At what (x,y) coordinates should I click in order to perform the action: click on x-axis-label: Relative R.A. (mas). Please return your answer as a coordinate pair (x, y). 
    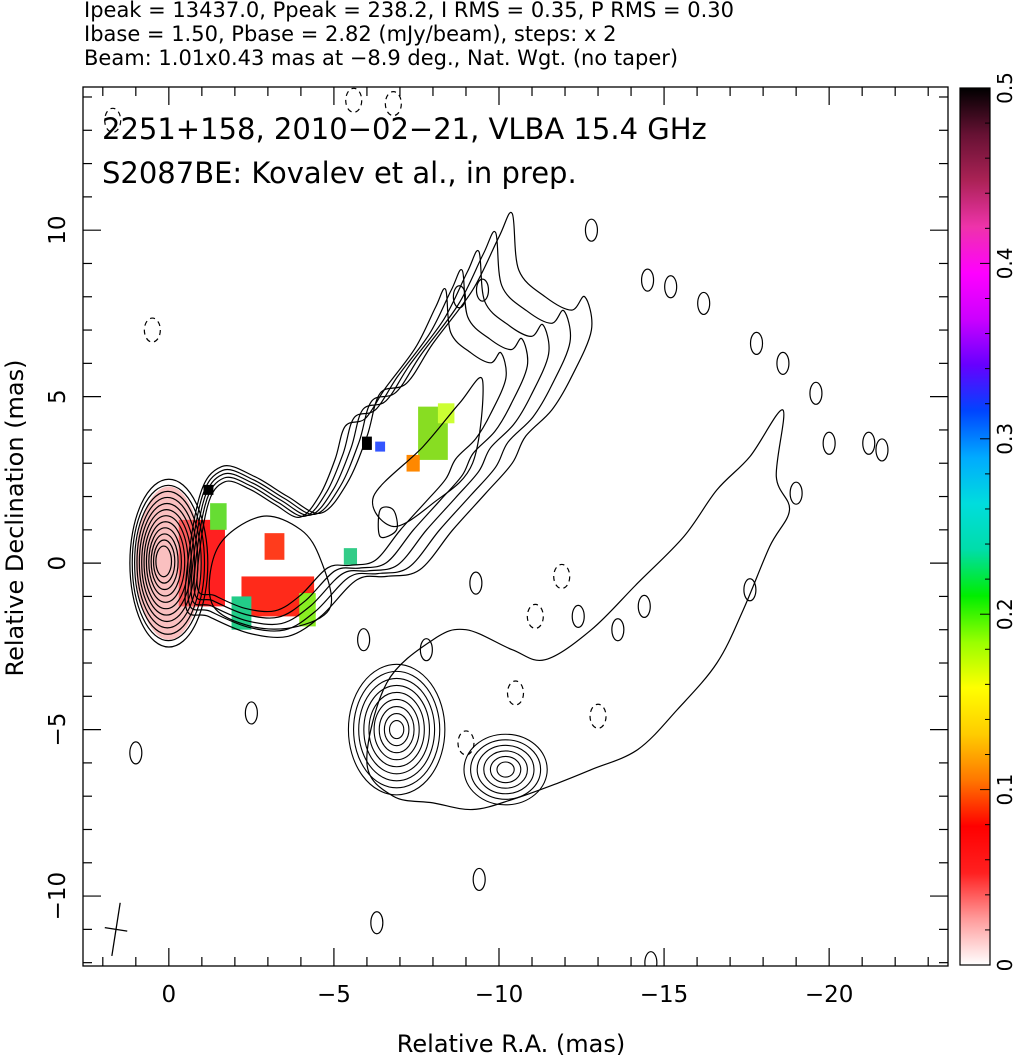
    Looking at the image, I should click on (511, 1044).